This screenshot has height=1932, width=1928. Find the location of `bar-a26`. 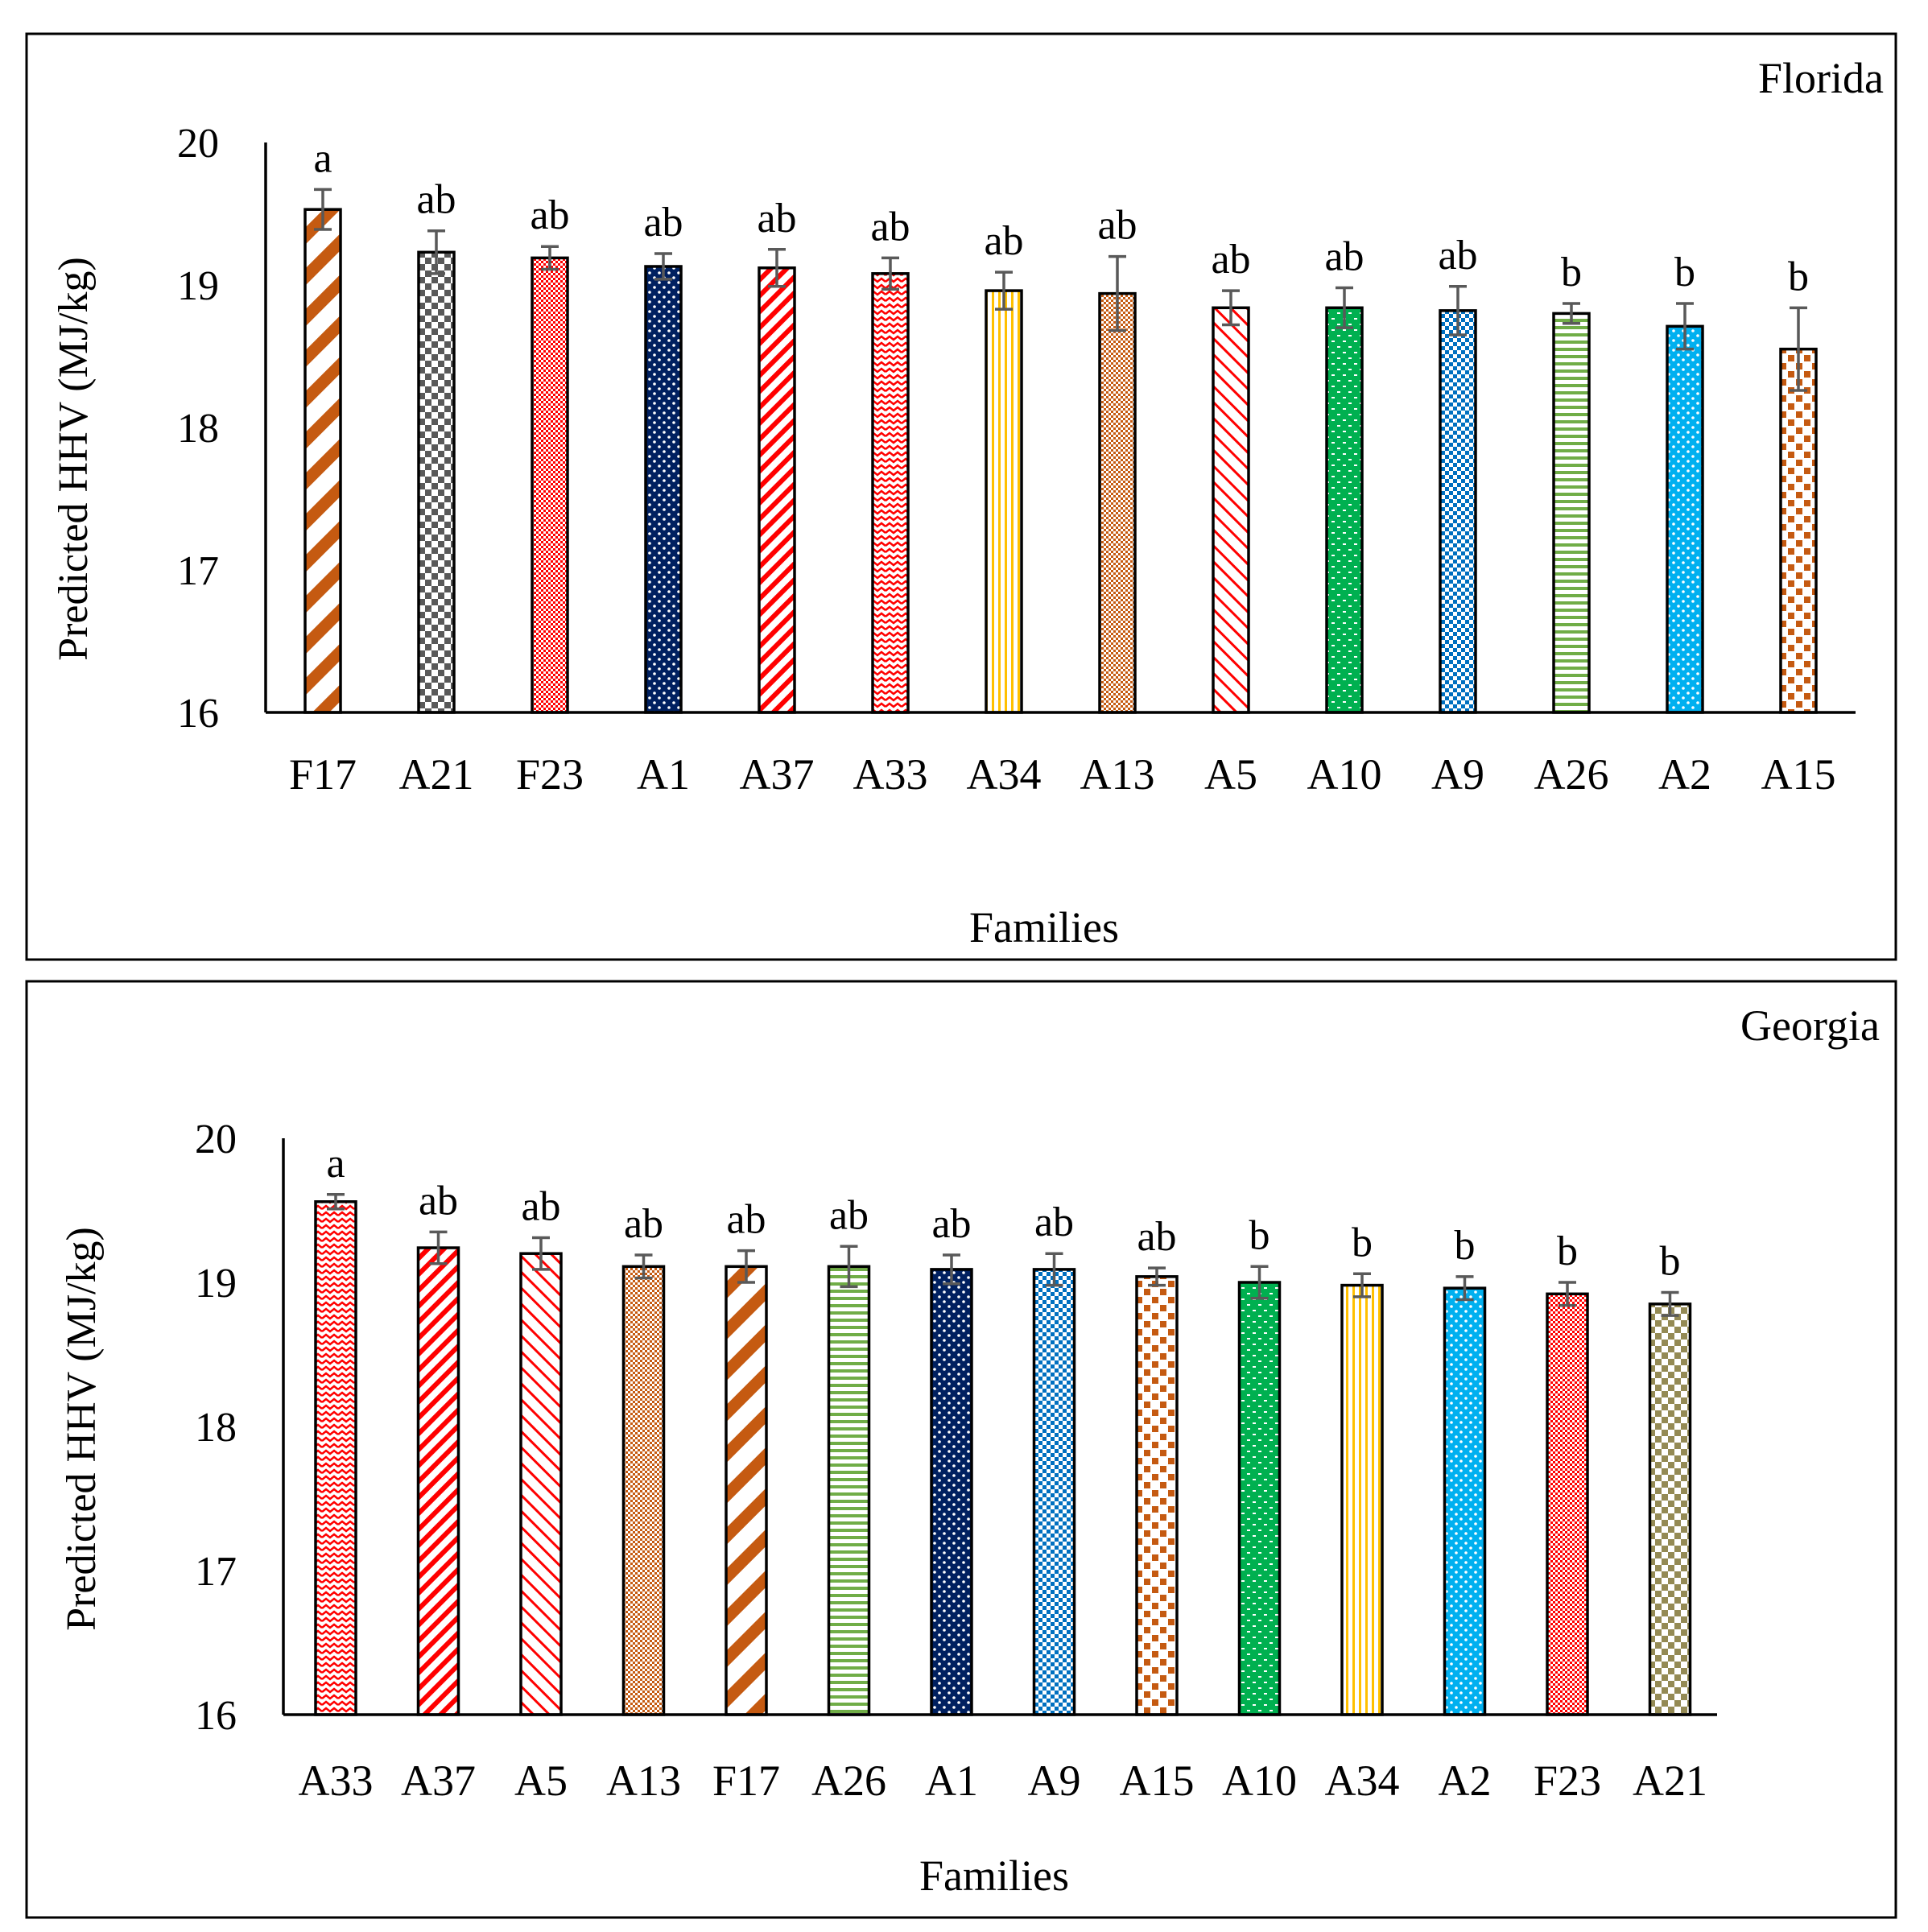

bar-a26 is located at coordinates (849, 1490).